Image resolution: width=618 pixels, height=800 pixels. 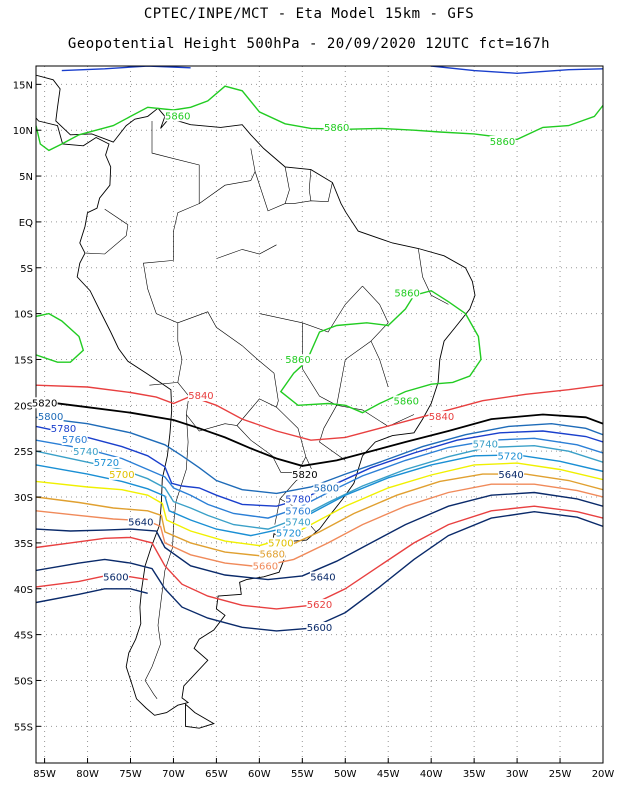 I want to click on lat-tick-label: 20S, so click(x=23, y=406).